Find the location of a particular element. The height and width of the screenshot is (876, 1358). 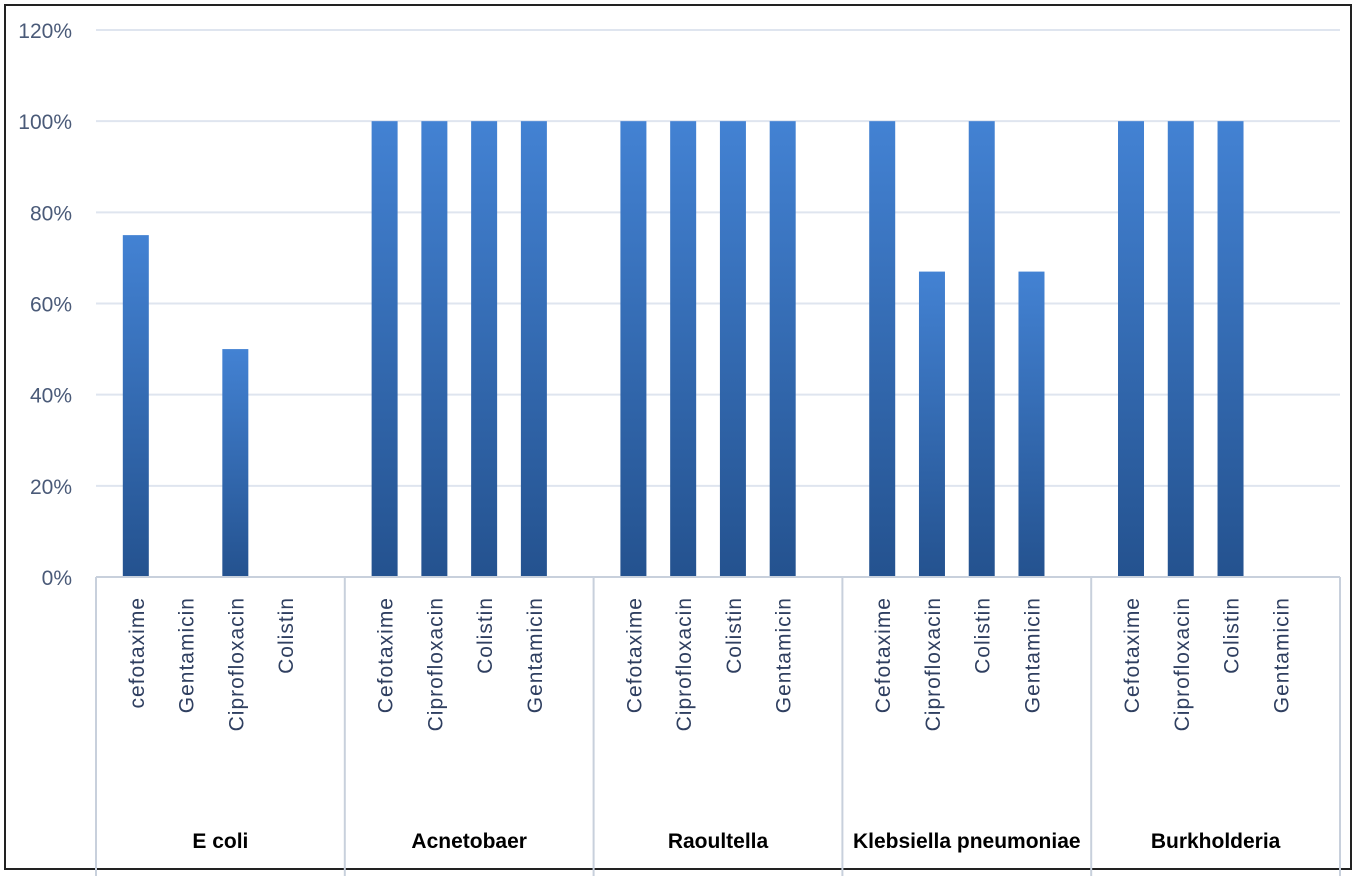

group-label: Klebsiella pneumoniae is located at coordinates (967, 841).